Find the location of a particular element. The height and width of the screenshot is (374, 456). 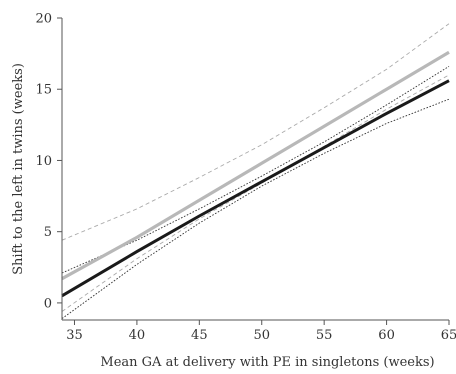

y-ticks: 0 5 10 15 20 is located at coordinates (48, 161).